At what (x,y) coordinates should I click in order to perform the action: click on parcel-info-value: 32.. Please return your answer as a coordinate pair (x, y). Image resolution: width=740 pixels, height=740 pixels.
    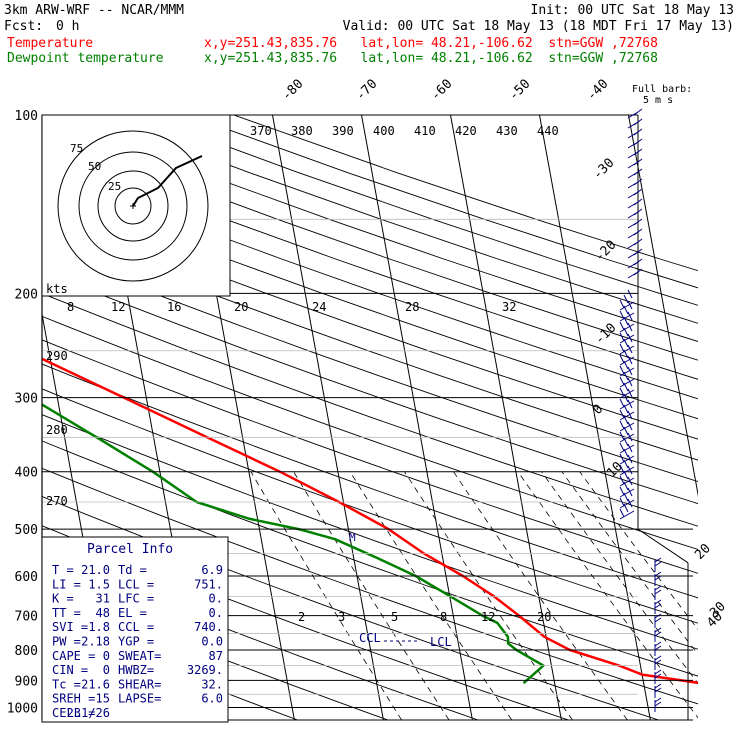
    Looking at the image, I should click on (212, 684).